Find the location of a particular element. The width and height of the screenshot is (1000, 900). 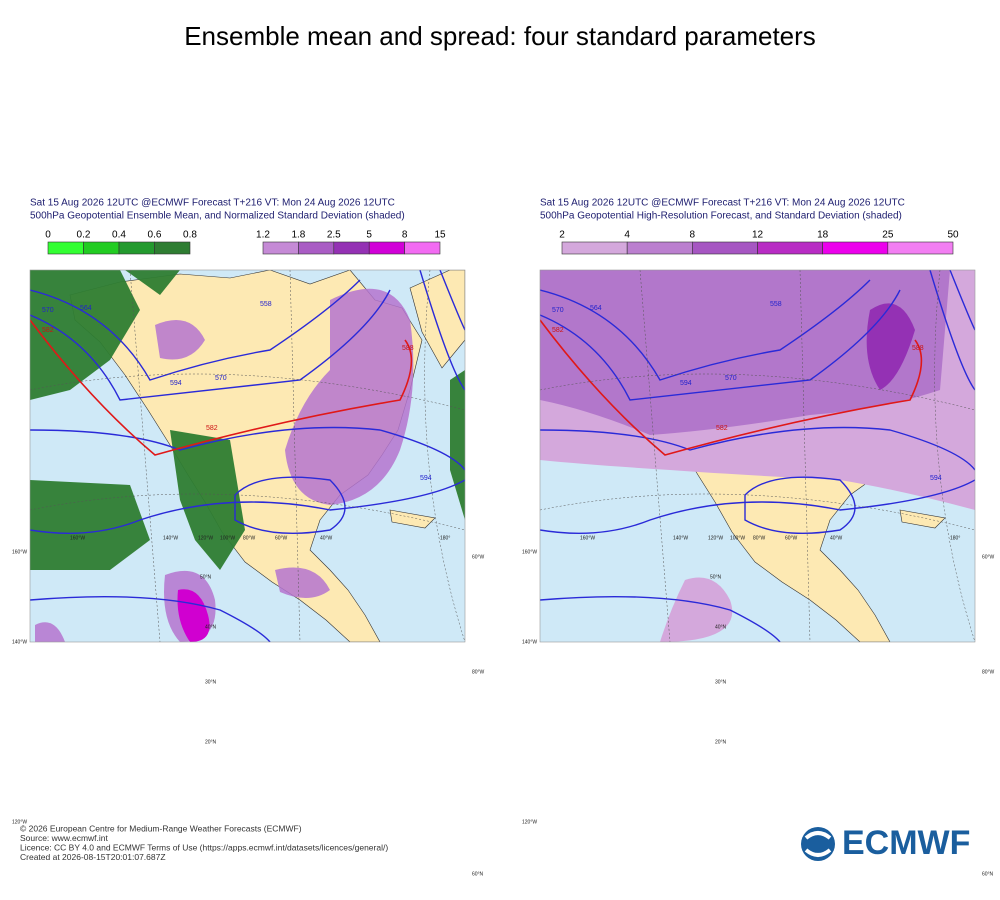

colorbar-label: 5 is located at coordinates (369, 235).